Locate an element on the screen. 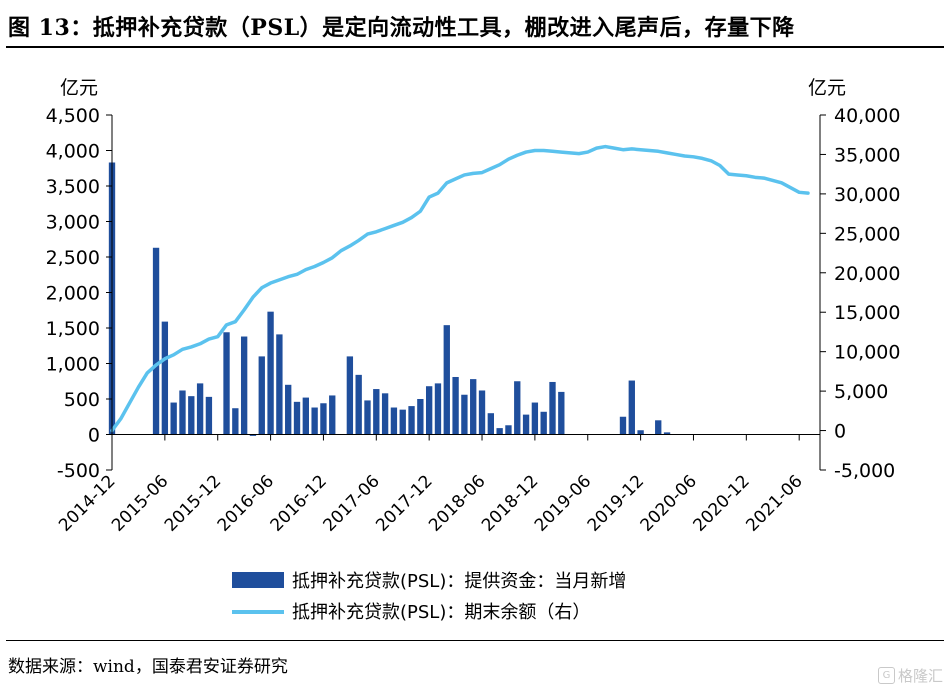 The image size is (951, 691). left-tick-label: 4,000 is located at coordinates (73, 152).